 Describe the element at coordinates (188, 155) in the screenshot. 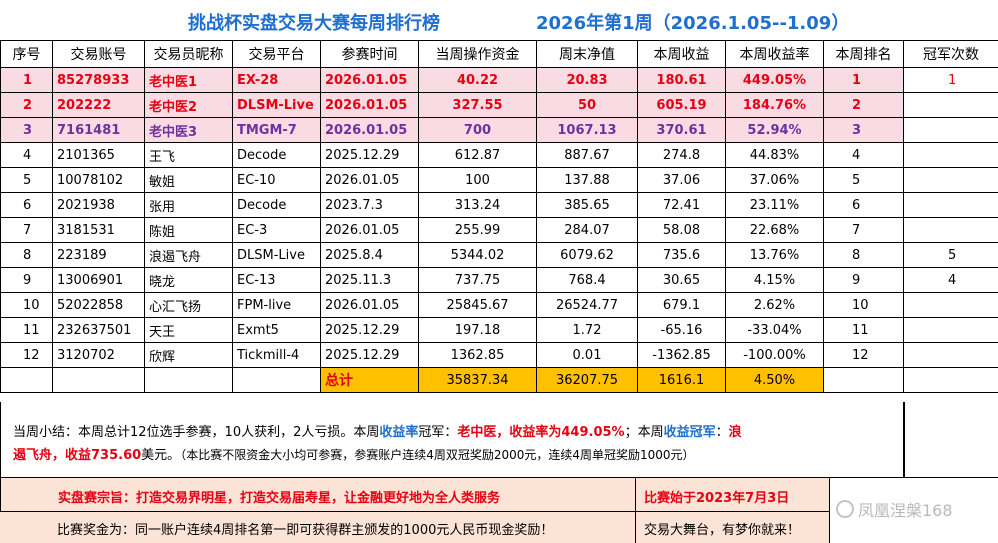

I see `cell-nickname: 王飞` at that location.